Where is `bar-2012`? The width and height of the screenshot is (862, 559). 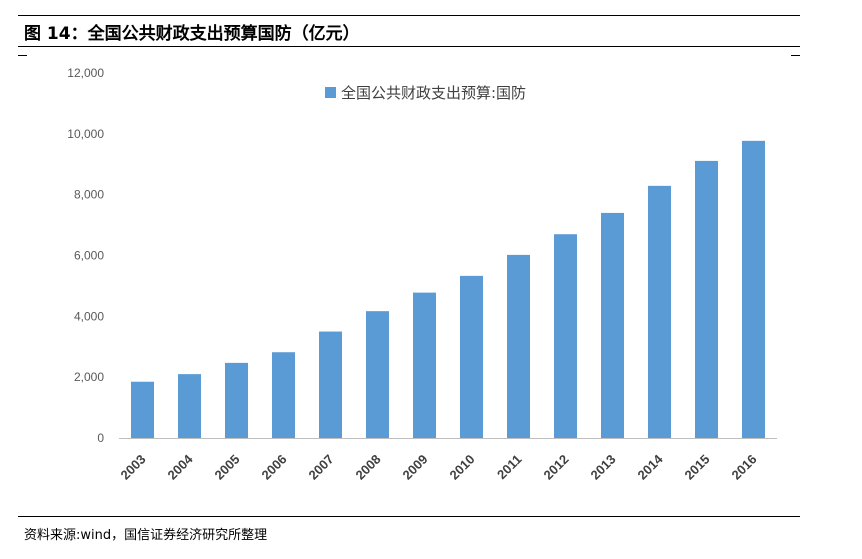
bar-2012 is located at coordinates (565, 336).